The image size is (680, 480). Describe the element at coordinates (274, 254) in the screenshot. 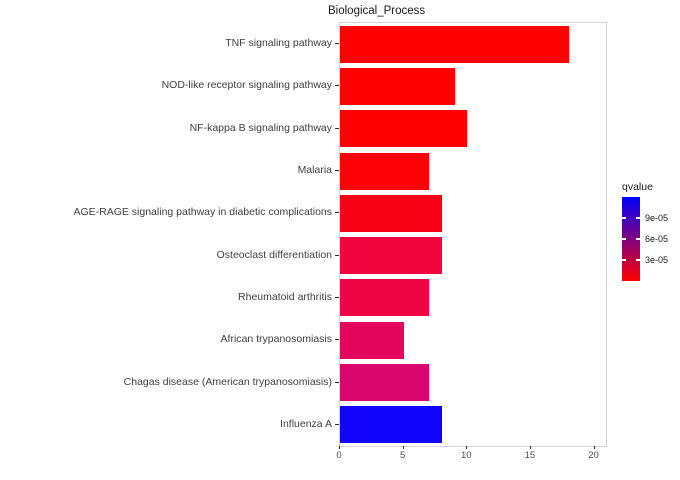

I see `y-axis-label: Osteoclast differentiation` at that location.